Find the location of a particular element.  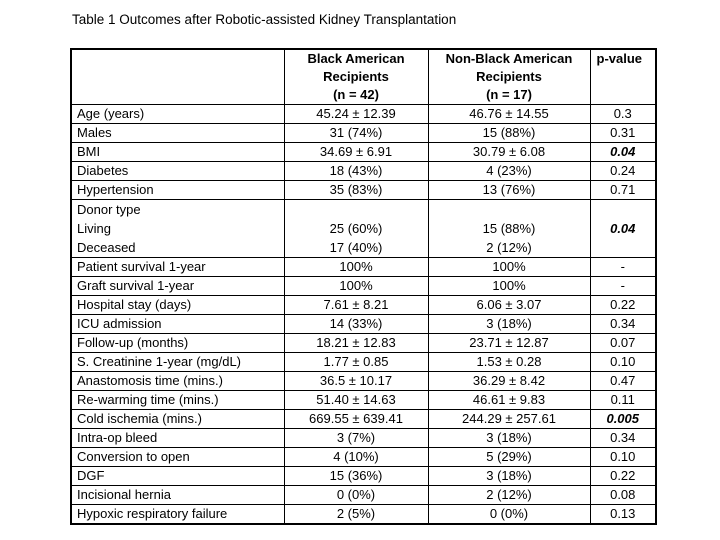

row-label-cell: Hypertension is located at coordinates (177, 190).